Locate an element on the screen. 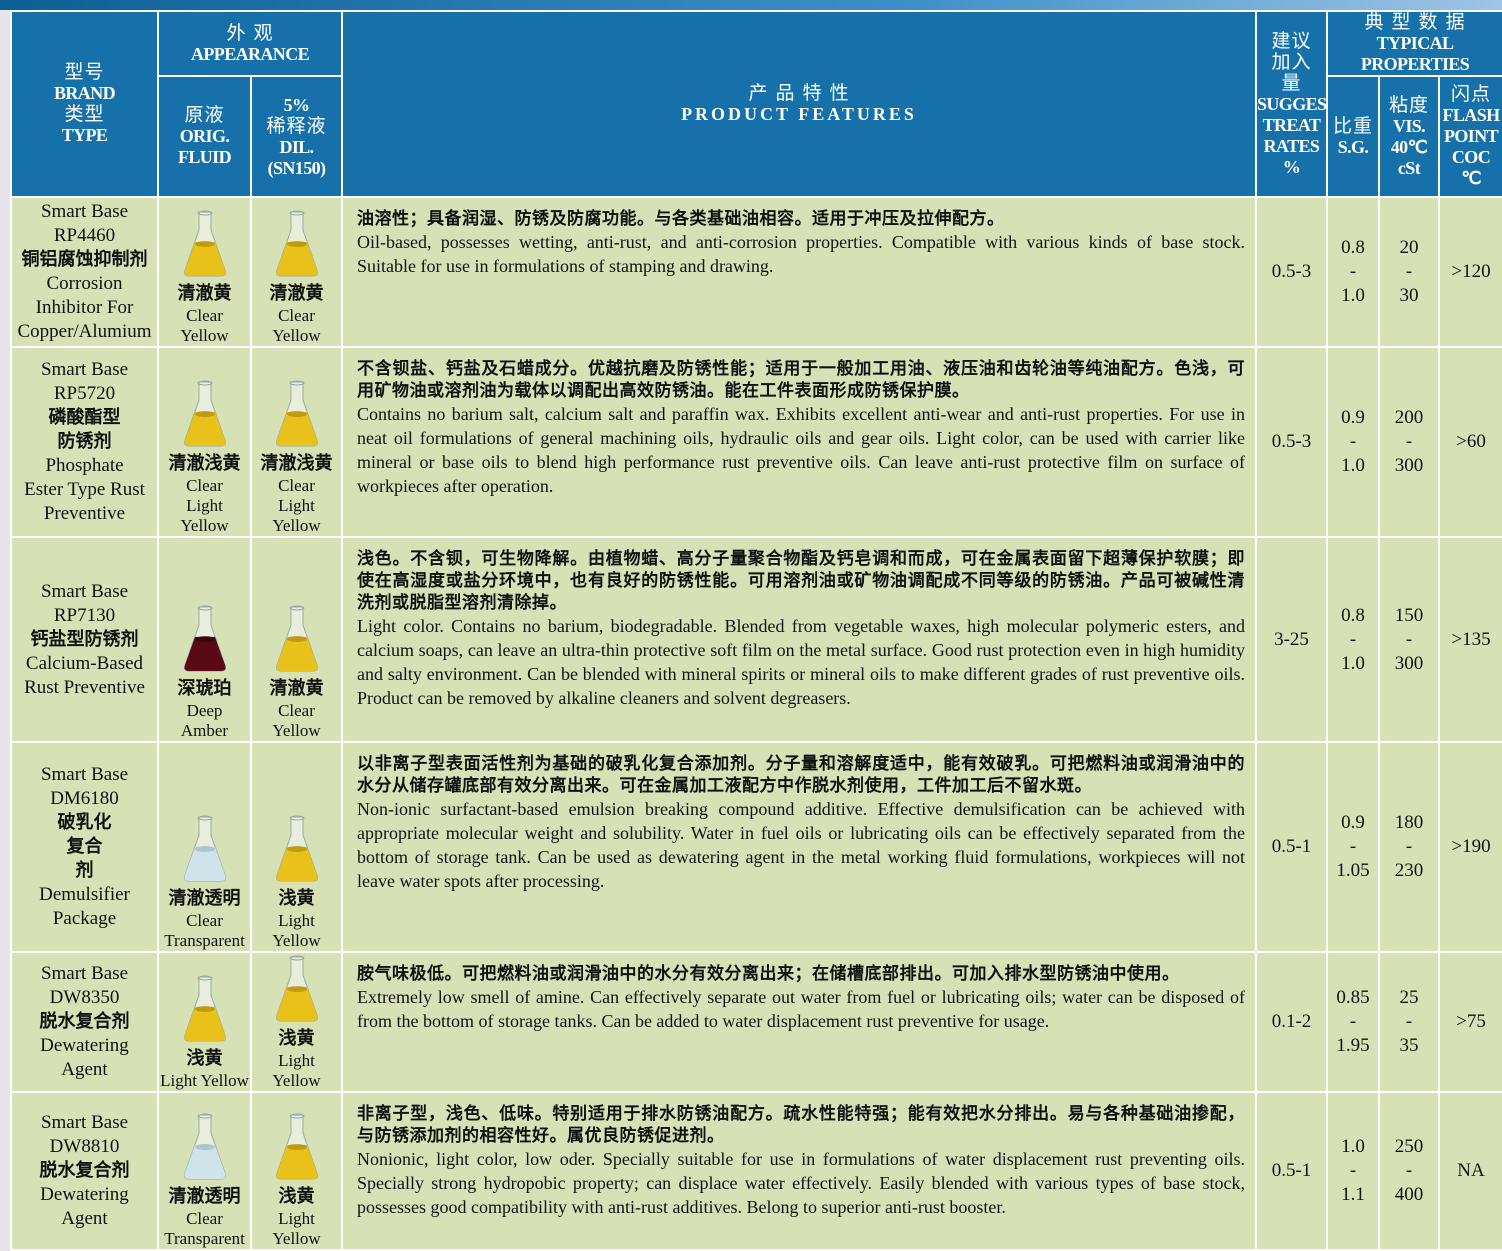  flash-header-text: COC is located at coordinates (1471, 157).